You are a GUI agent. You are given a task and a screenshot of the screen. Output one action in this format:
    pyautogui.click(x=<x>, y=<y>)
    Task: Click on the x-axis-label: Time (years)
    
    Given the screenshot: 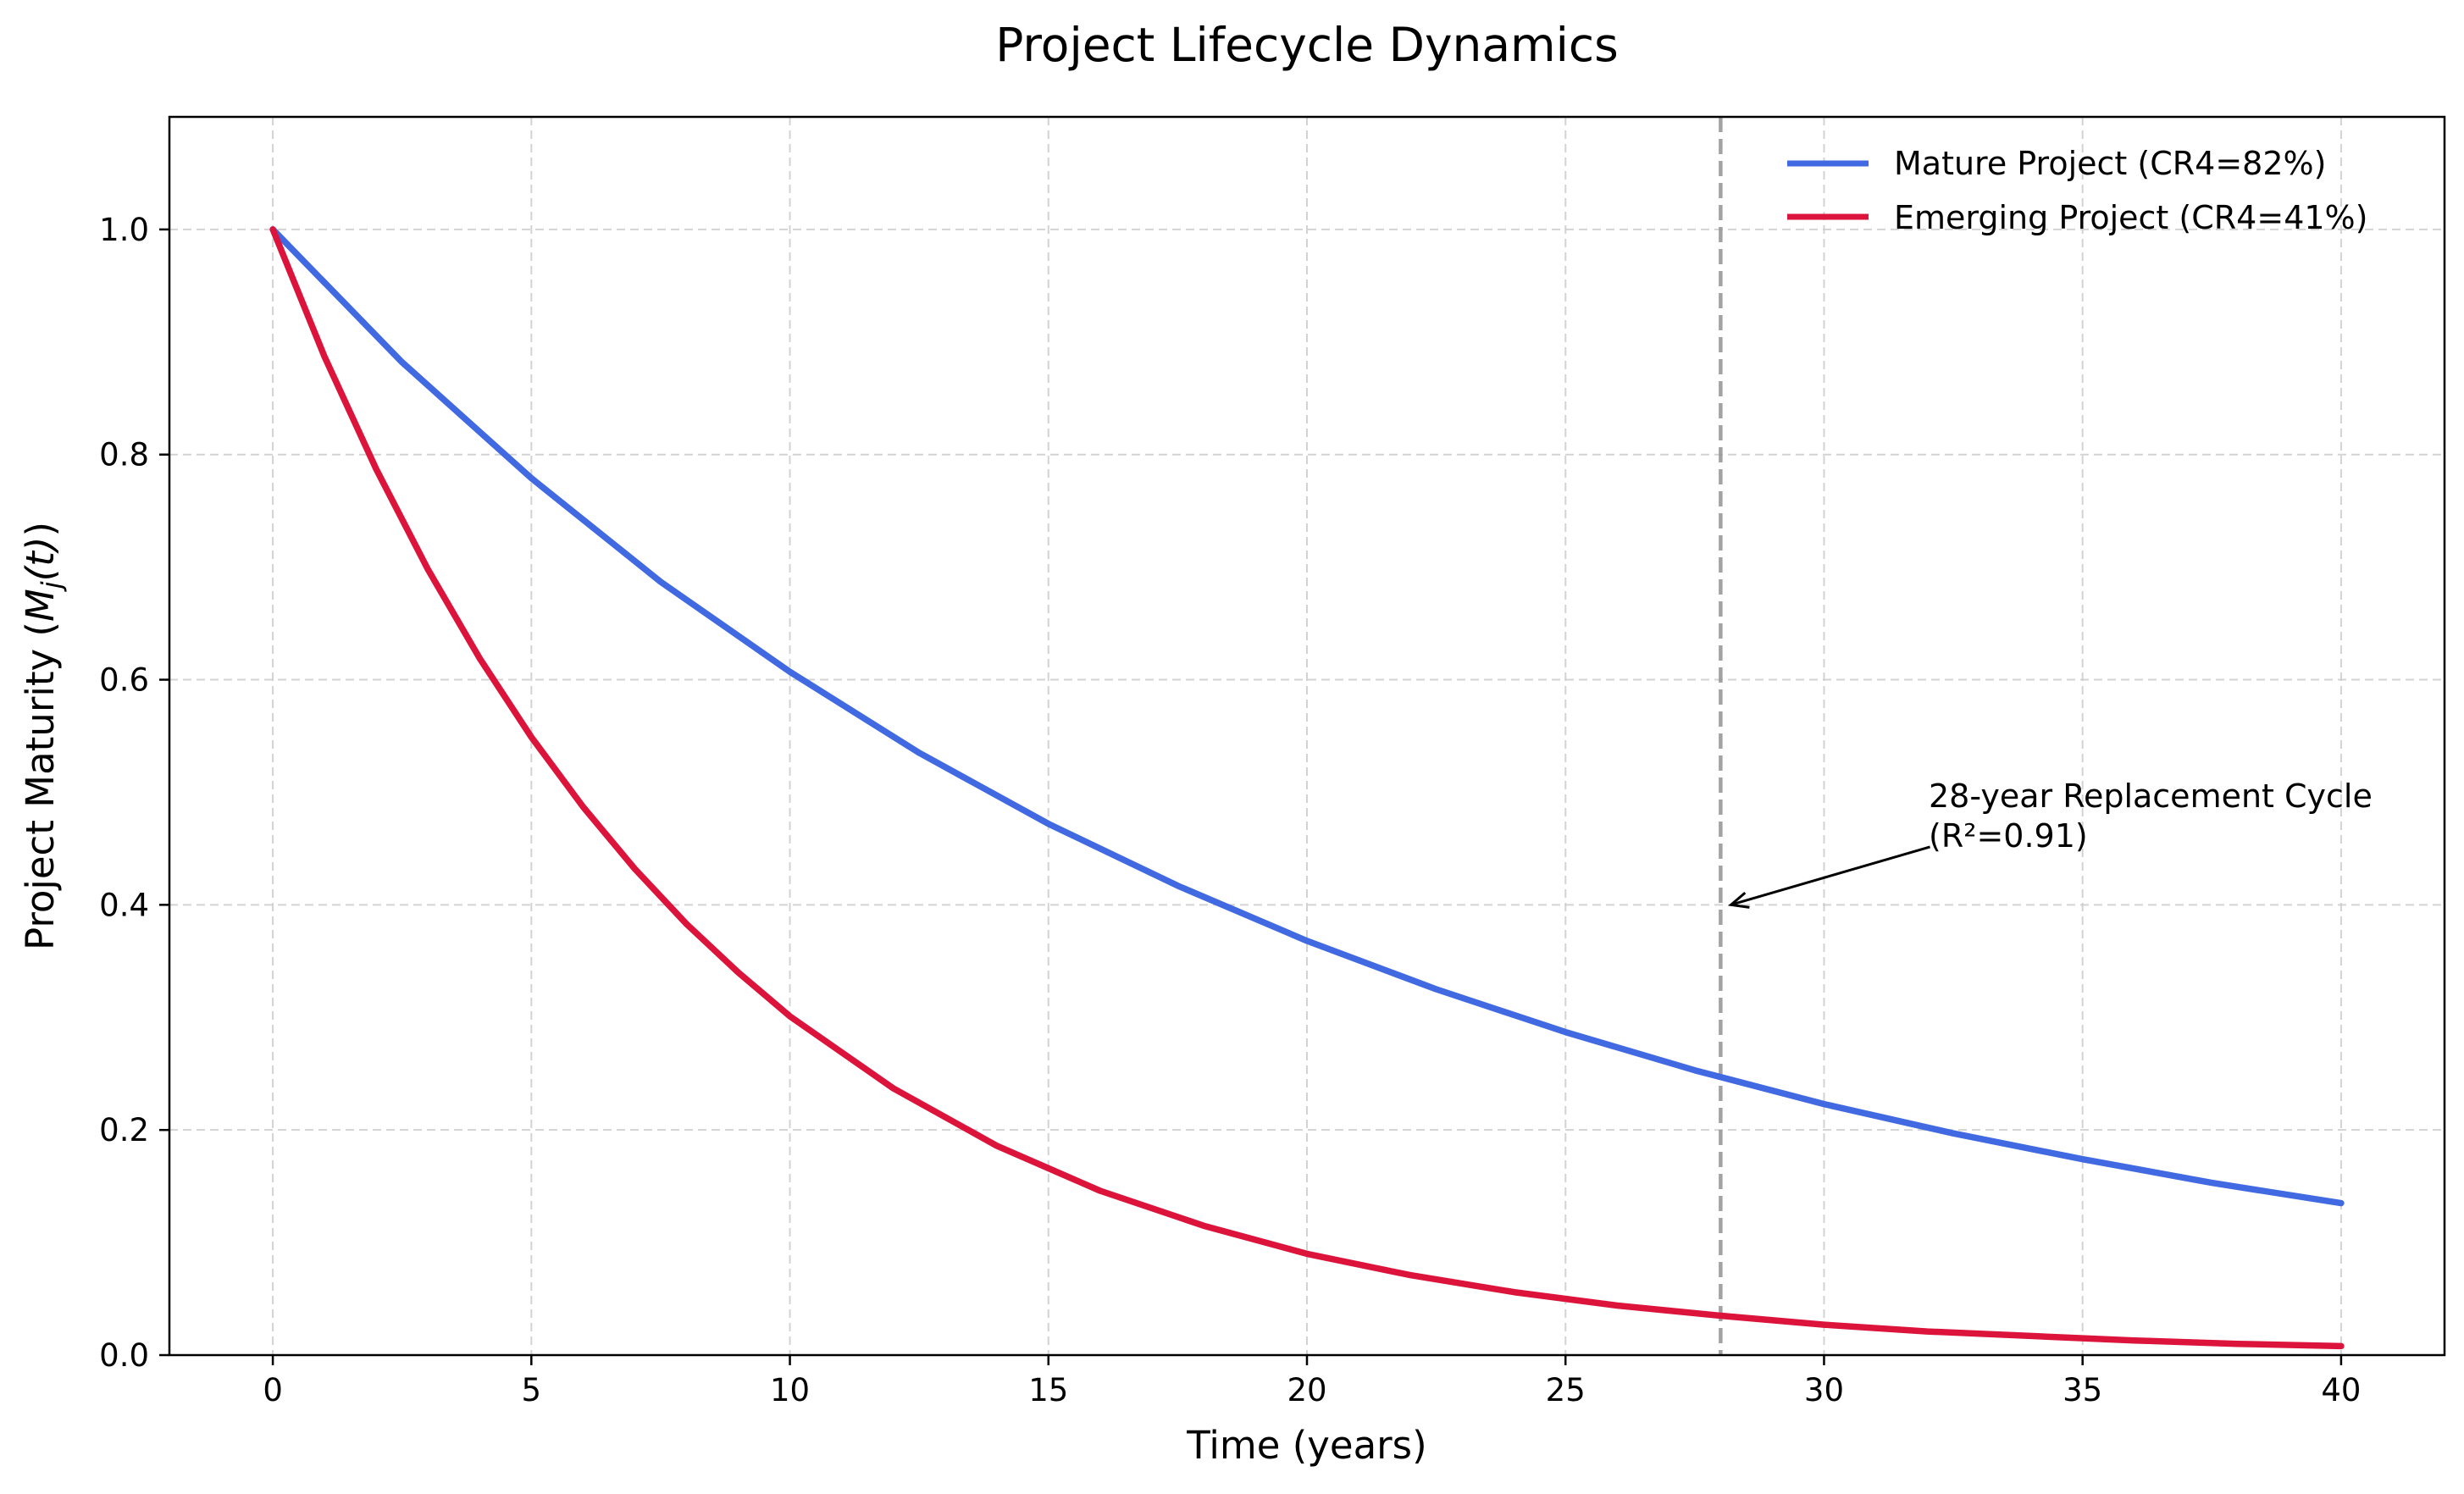 What is the action you would take?
    pyautogui.click(x=1306, y=1446)
    